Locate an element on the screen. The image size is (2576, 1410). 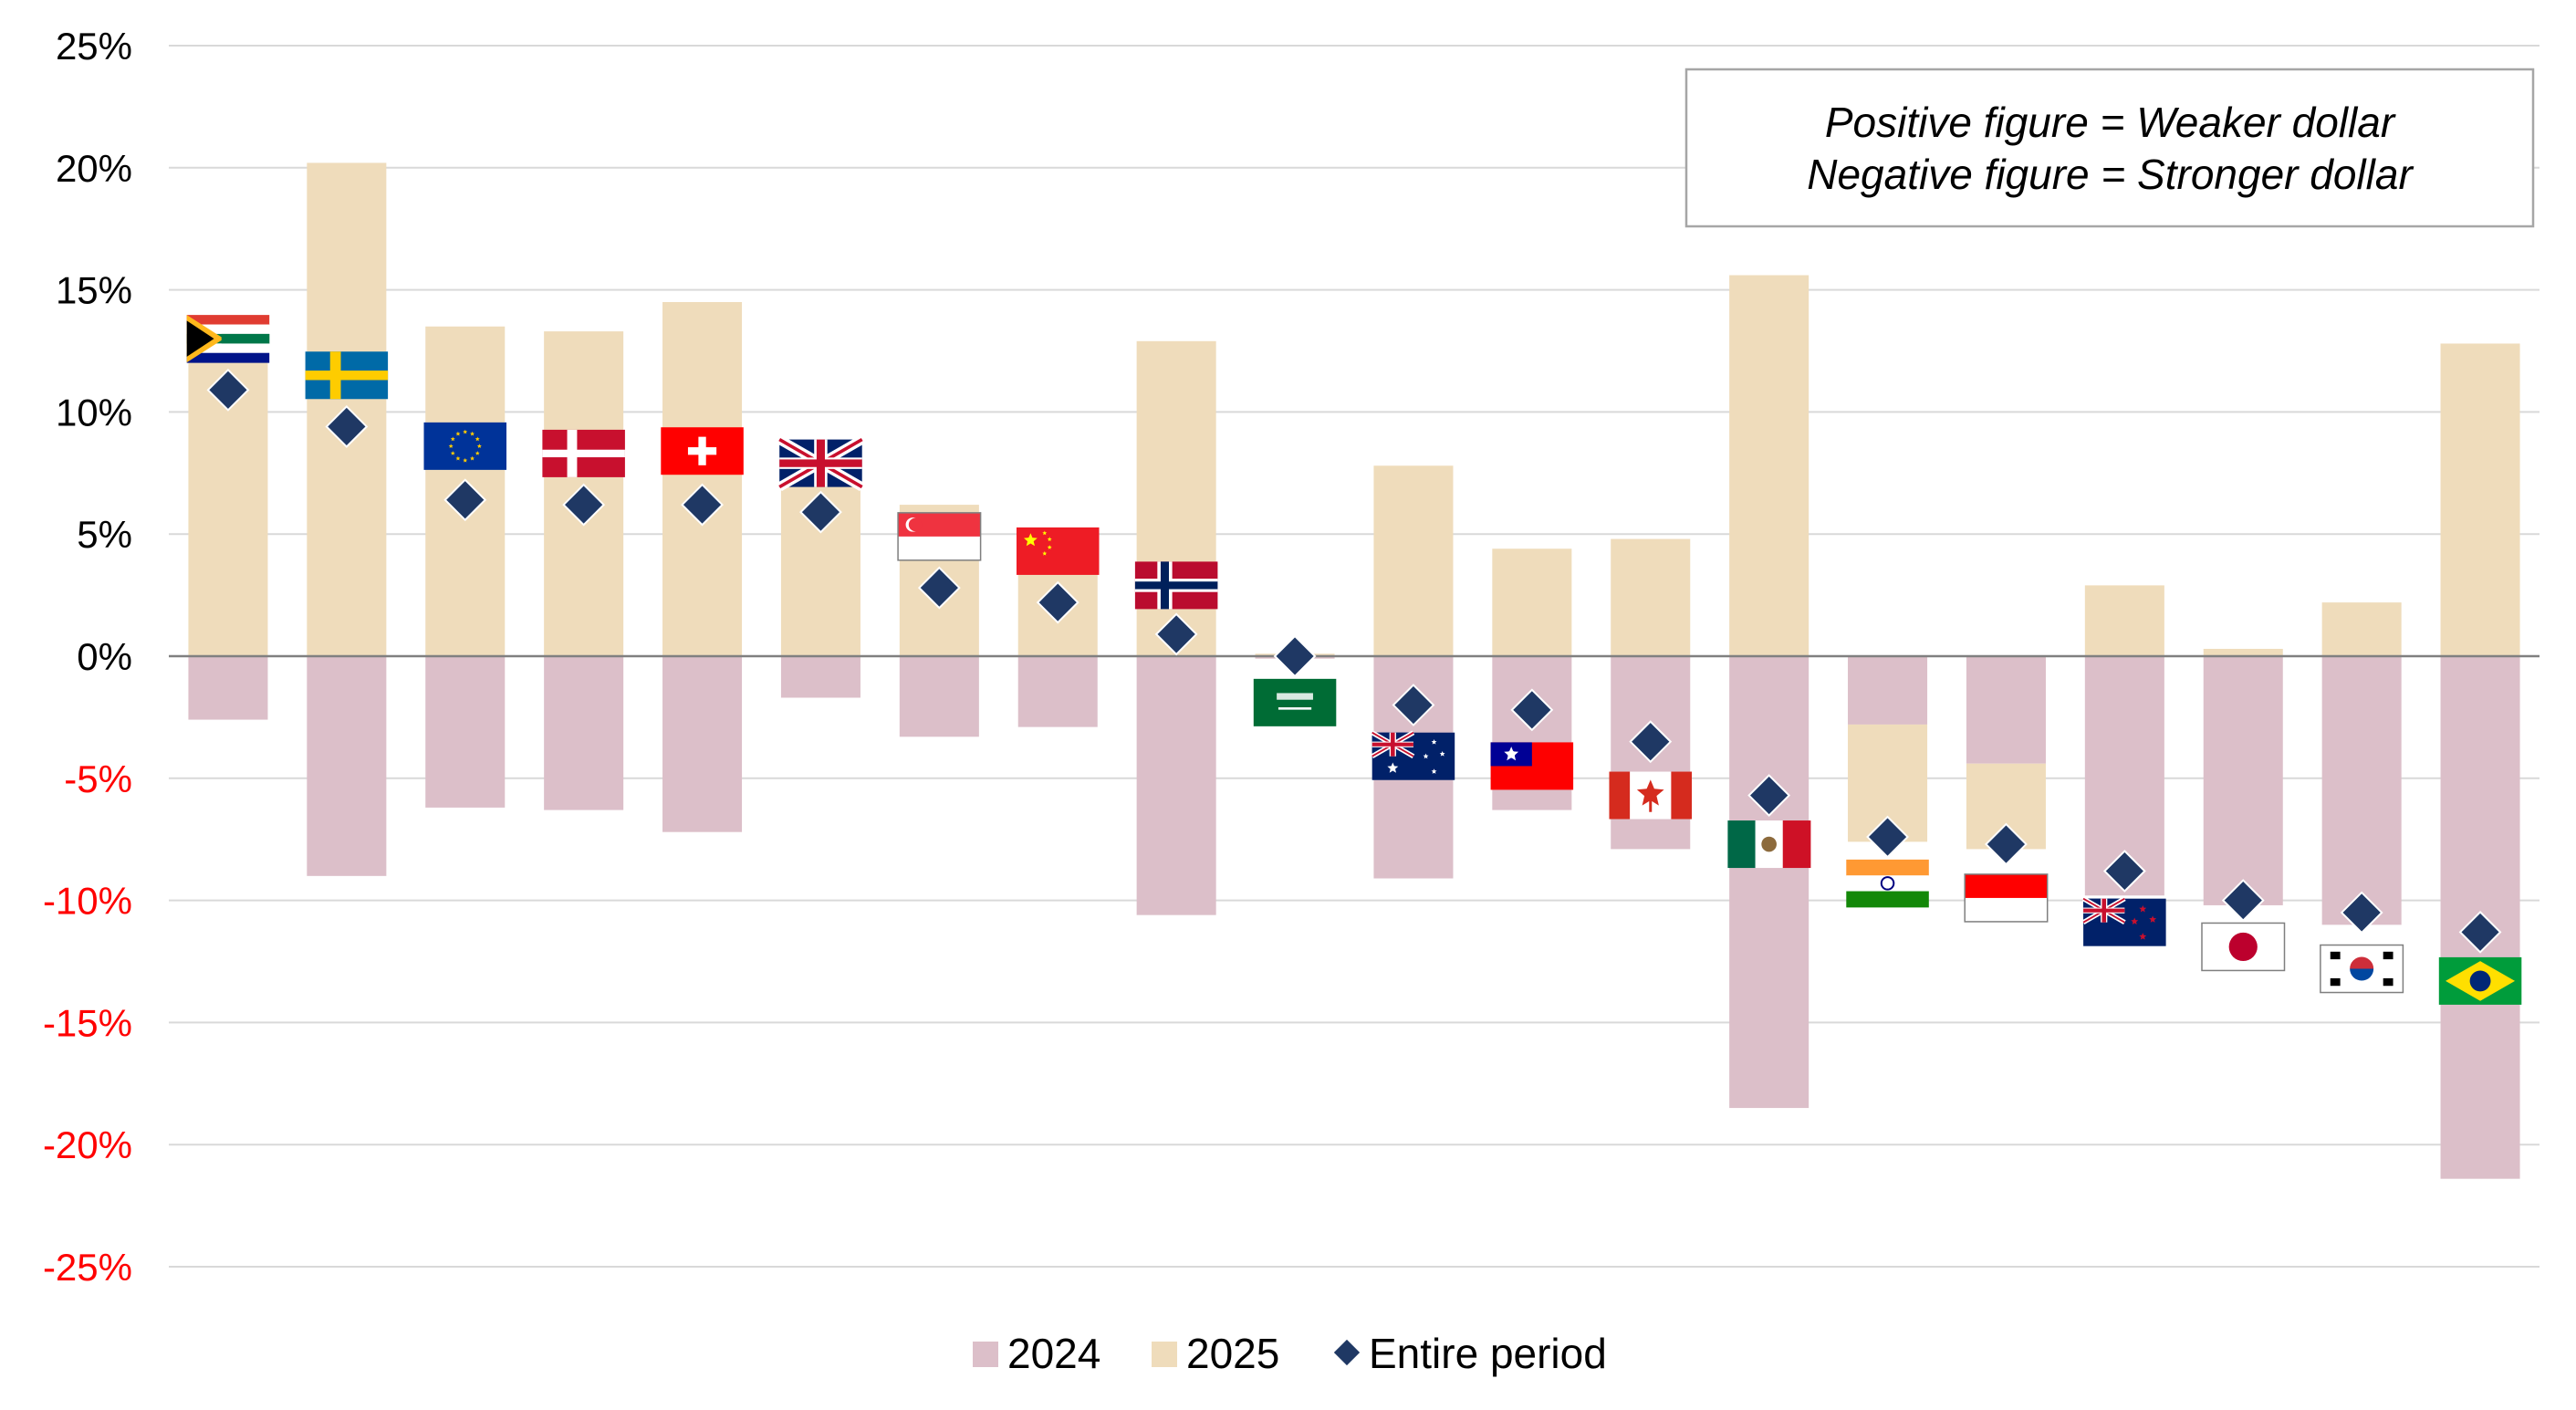
bar-2024-idr is located at coordinates (2006, 710).